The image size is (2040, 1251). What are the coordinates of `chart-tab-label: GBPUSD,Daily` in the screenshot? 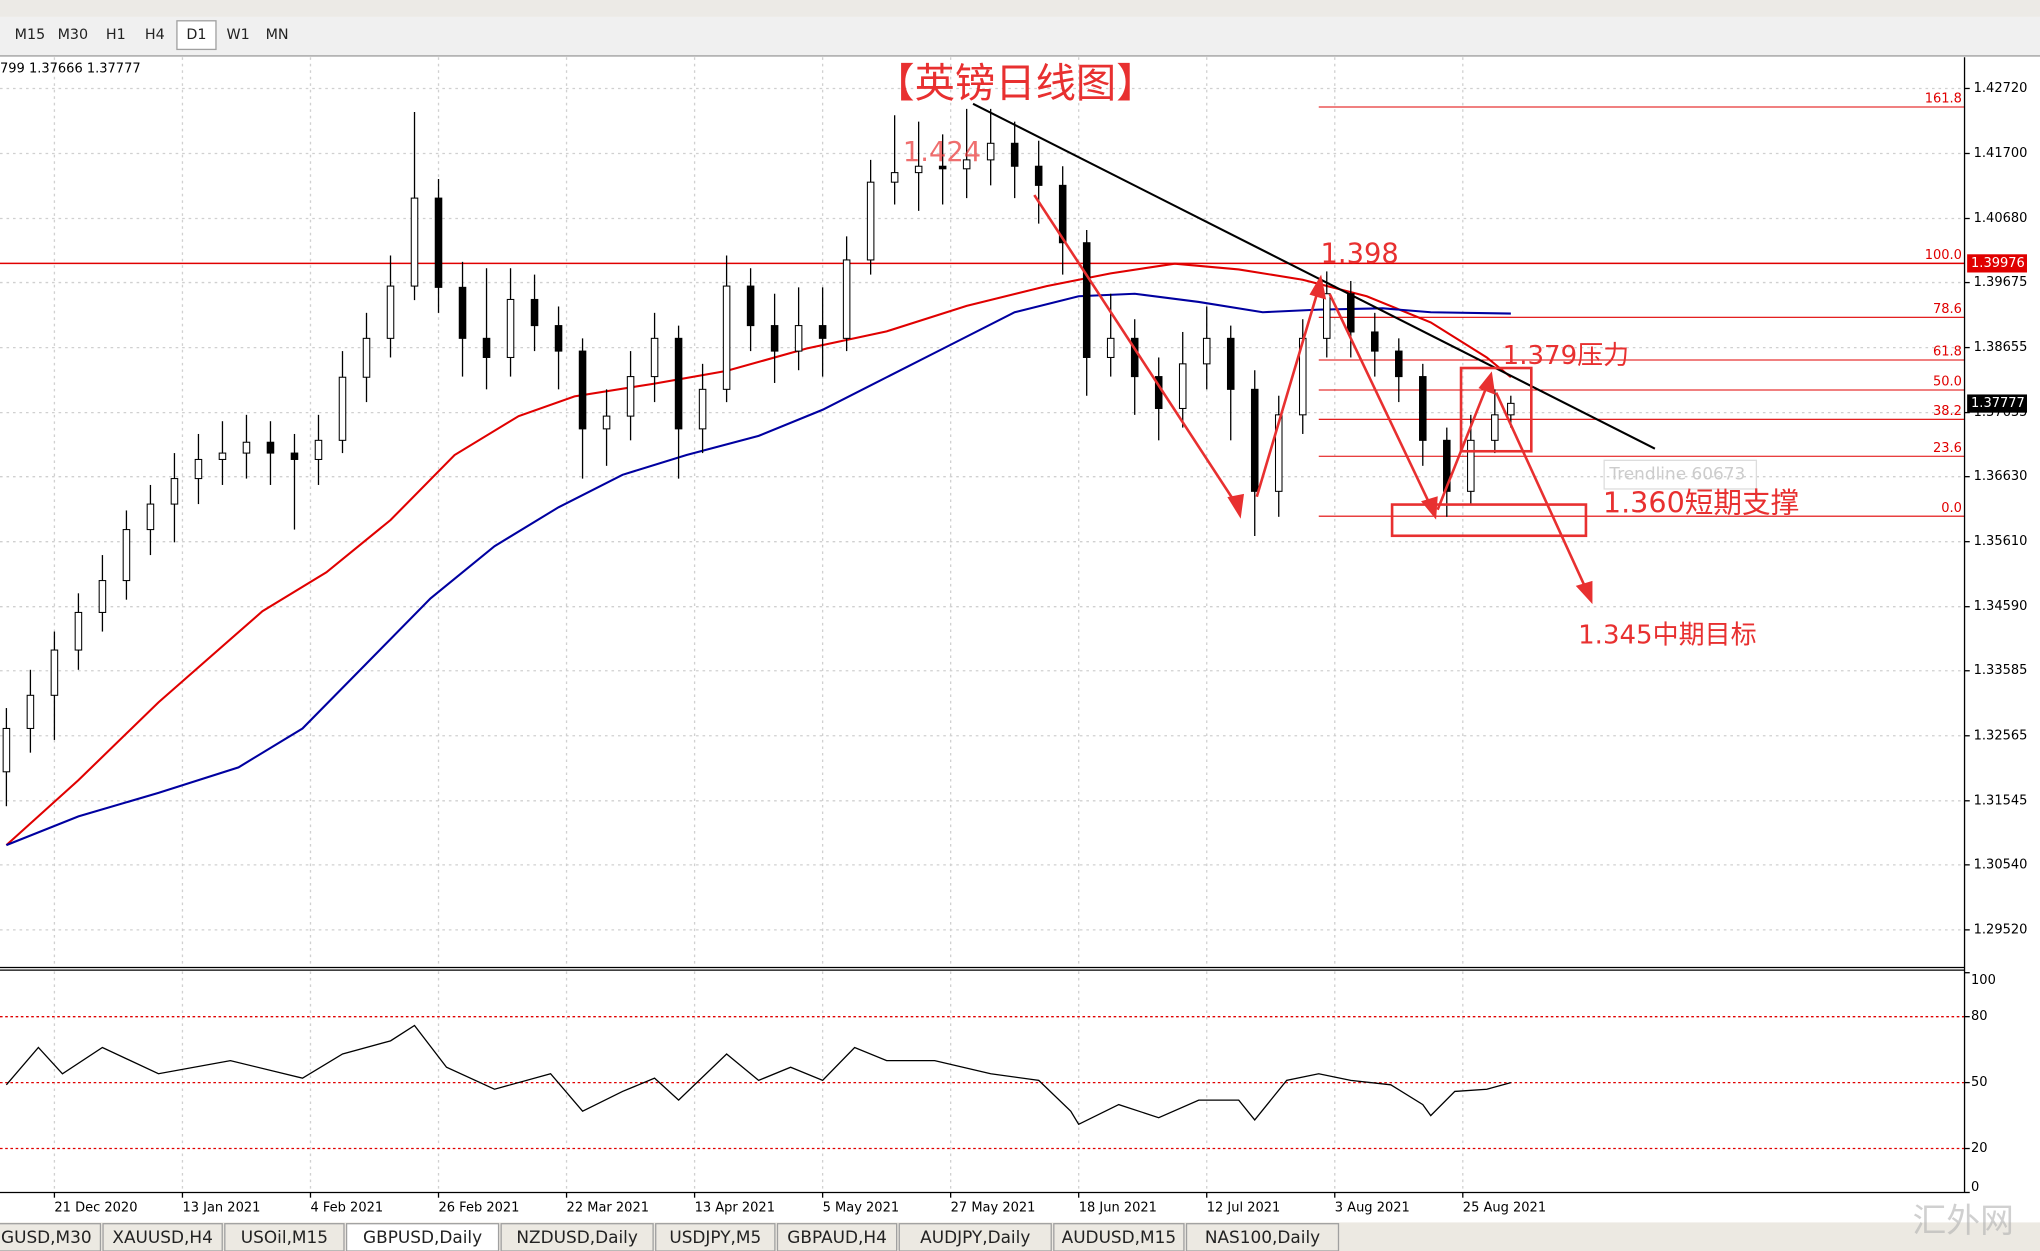 It's located at (422, 1237).